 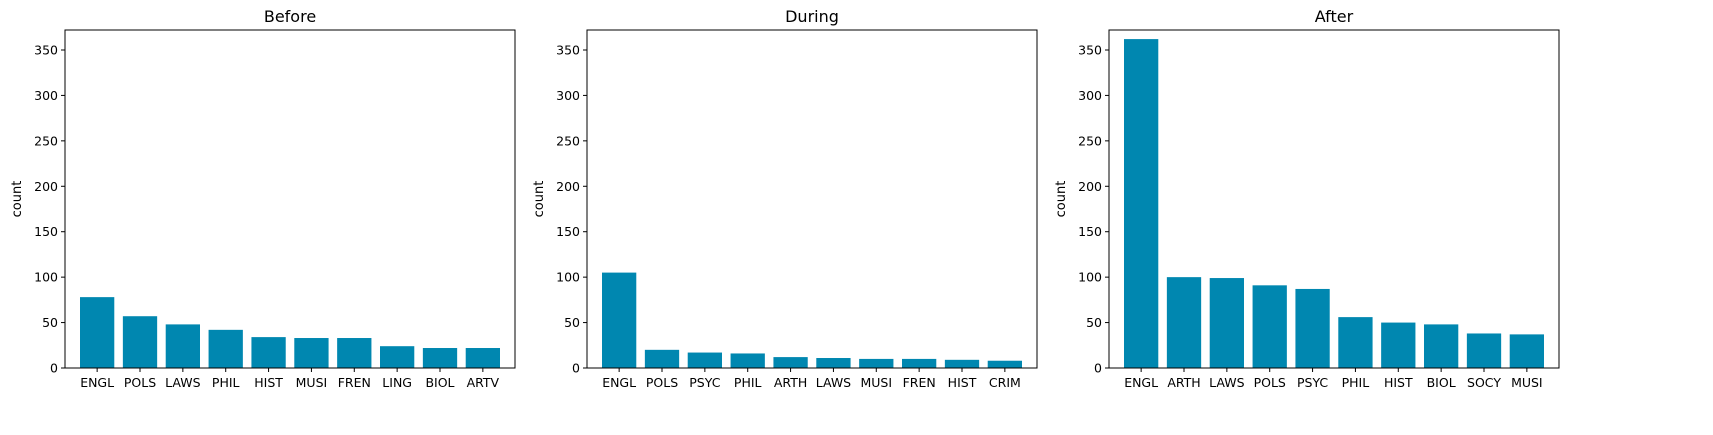 What do you see at coordinates (1270, 382) in the screenshot?
I see `panel-3-x-tick-label-pols: POLS` at bounding box center [1270, 382].